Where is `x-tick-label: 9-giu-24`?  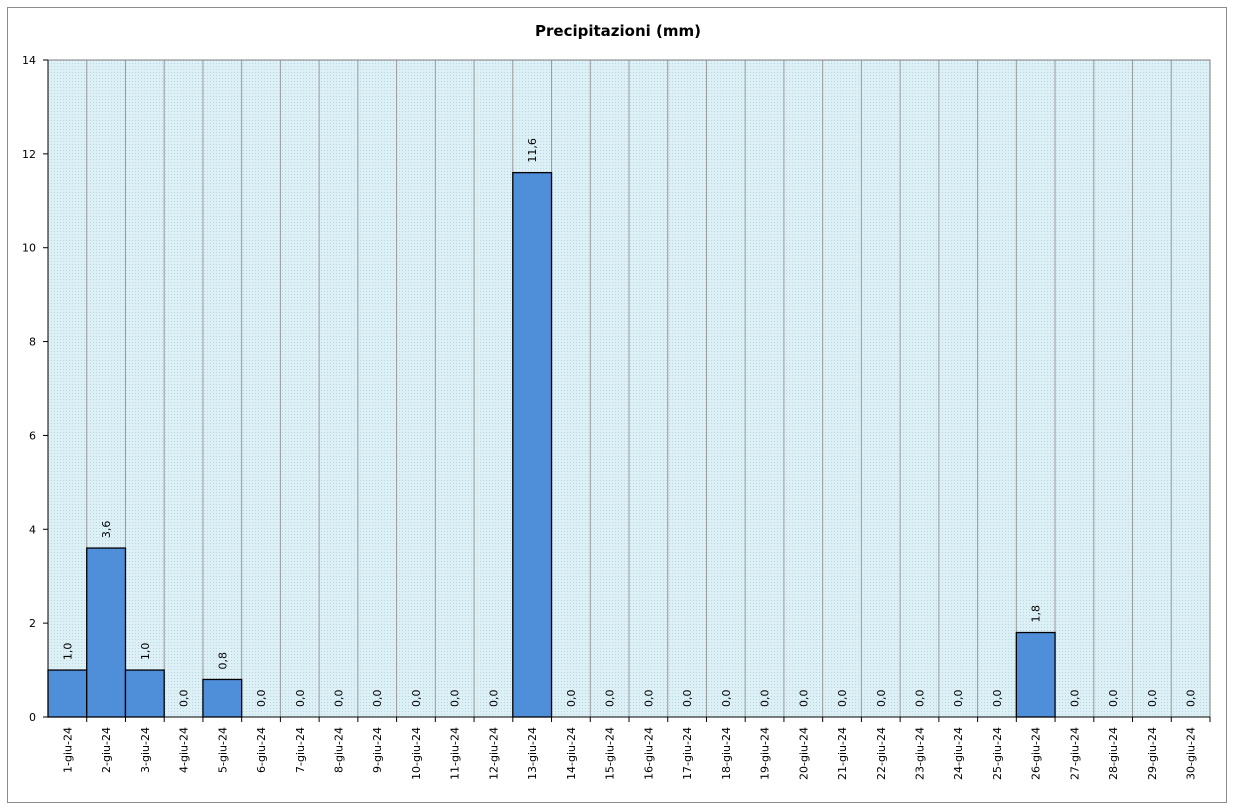 x-tick-label: 9-giu-24 is located at coordinates (377, 750).